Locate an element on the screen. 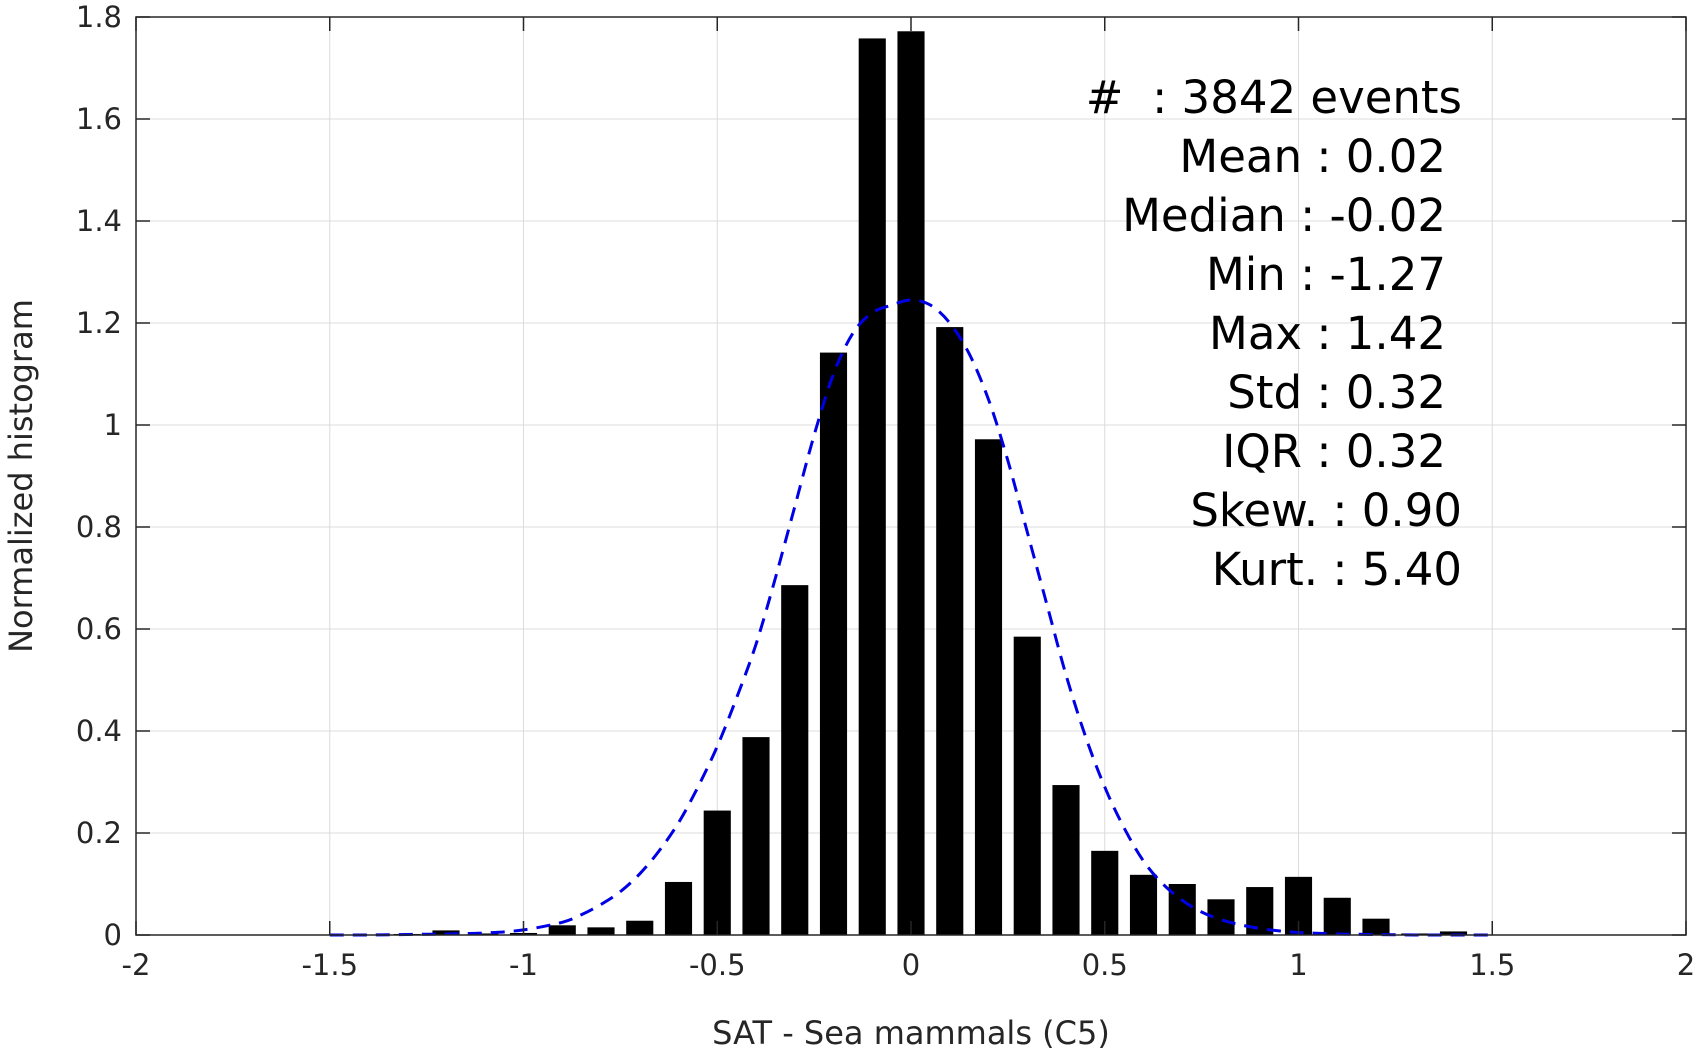 The image size is (1703, 1053). stats-line-7: Skew. : 0.90 is located at coordinates (1326, 510).